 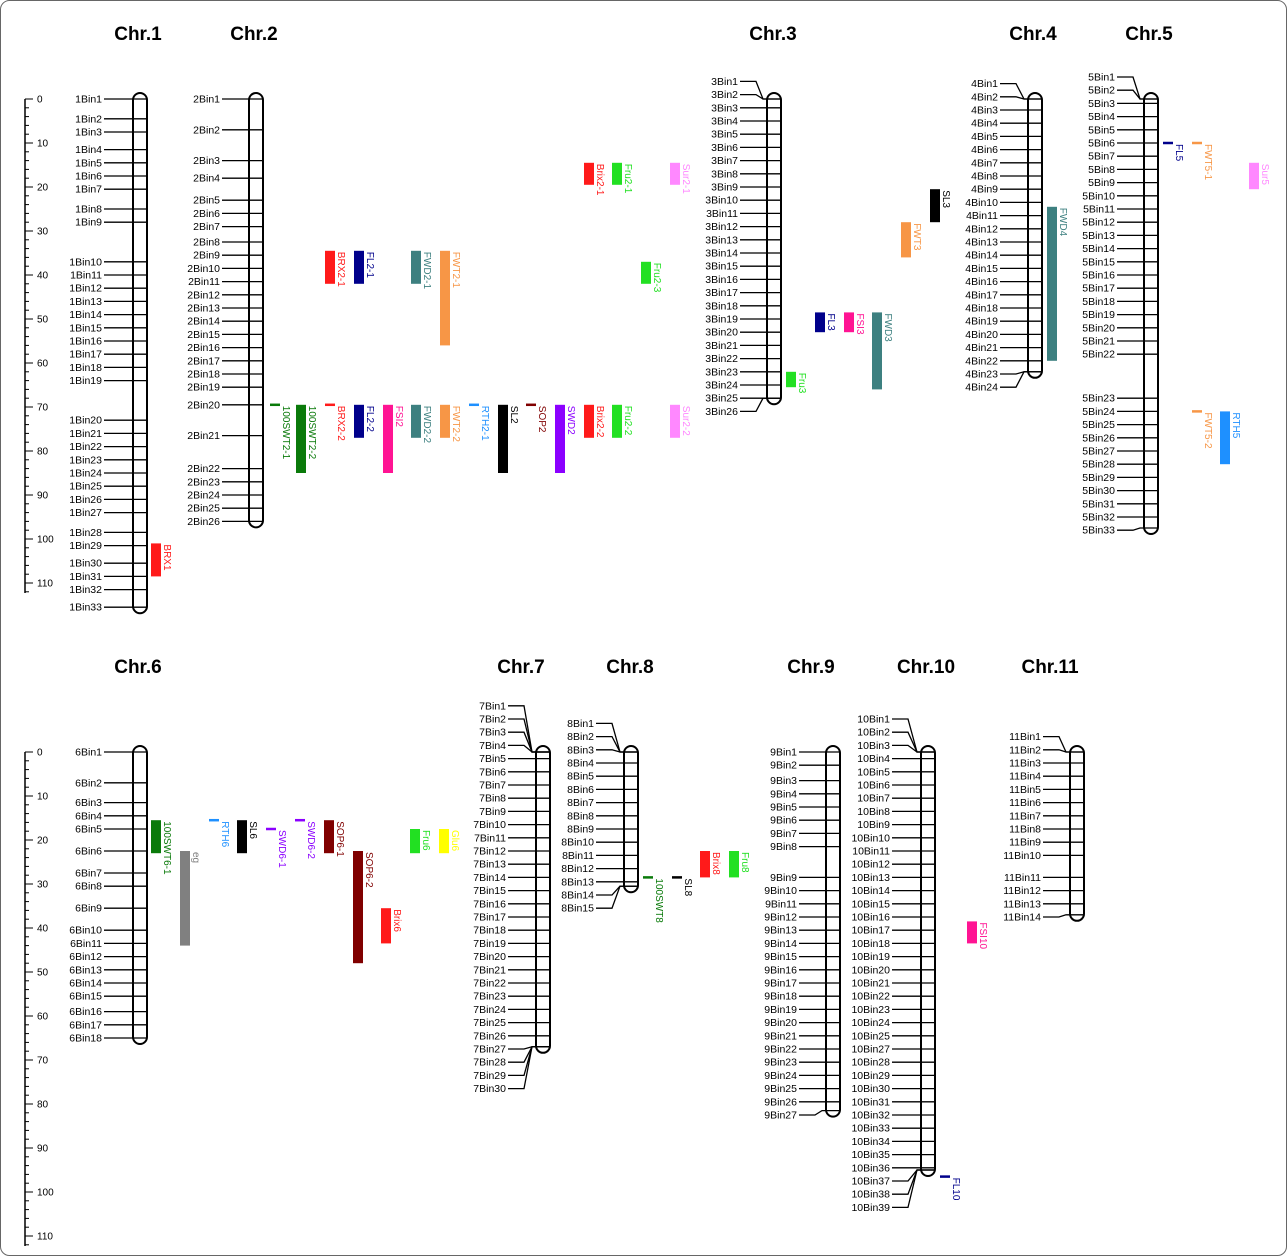 I want to click on bin-label-8bin8: 8Bin8, so click(x=580, y=816).